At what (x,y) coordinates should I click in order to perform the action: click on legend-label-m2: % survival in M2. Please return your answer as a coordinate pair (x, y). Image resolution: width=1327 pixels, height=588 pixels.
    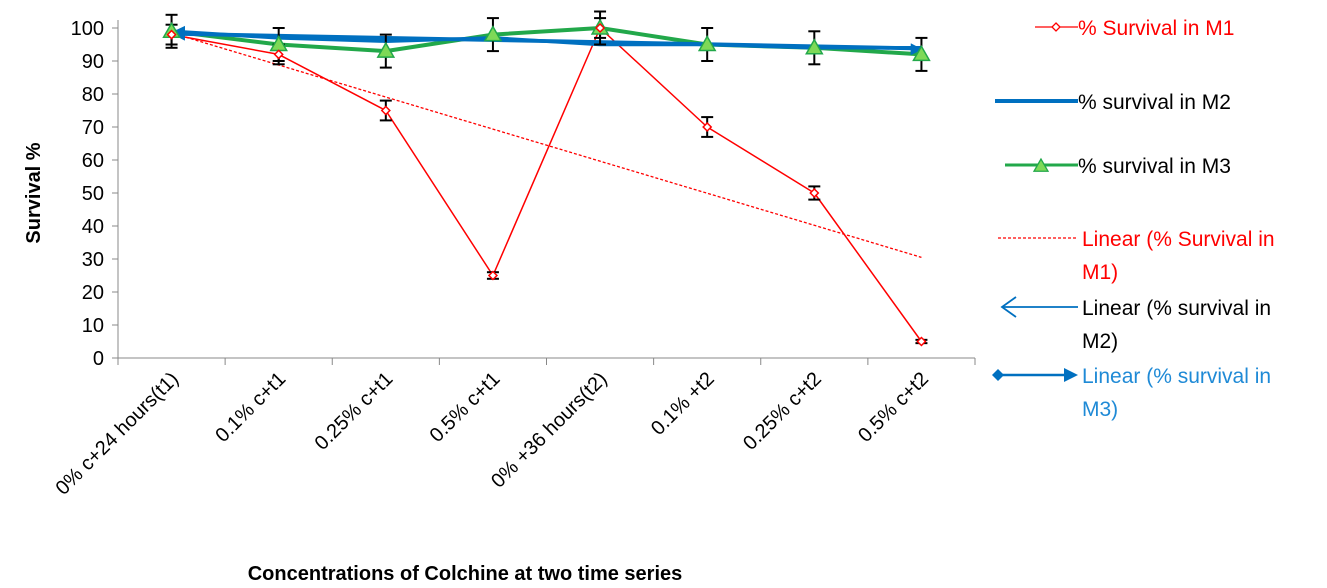
    Looking at the image, I should click on (1154, 102).